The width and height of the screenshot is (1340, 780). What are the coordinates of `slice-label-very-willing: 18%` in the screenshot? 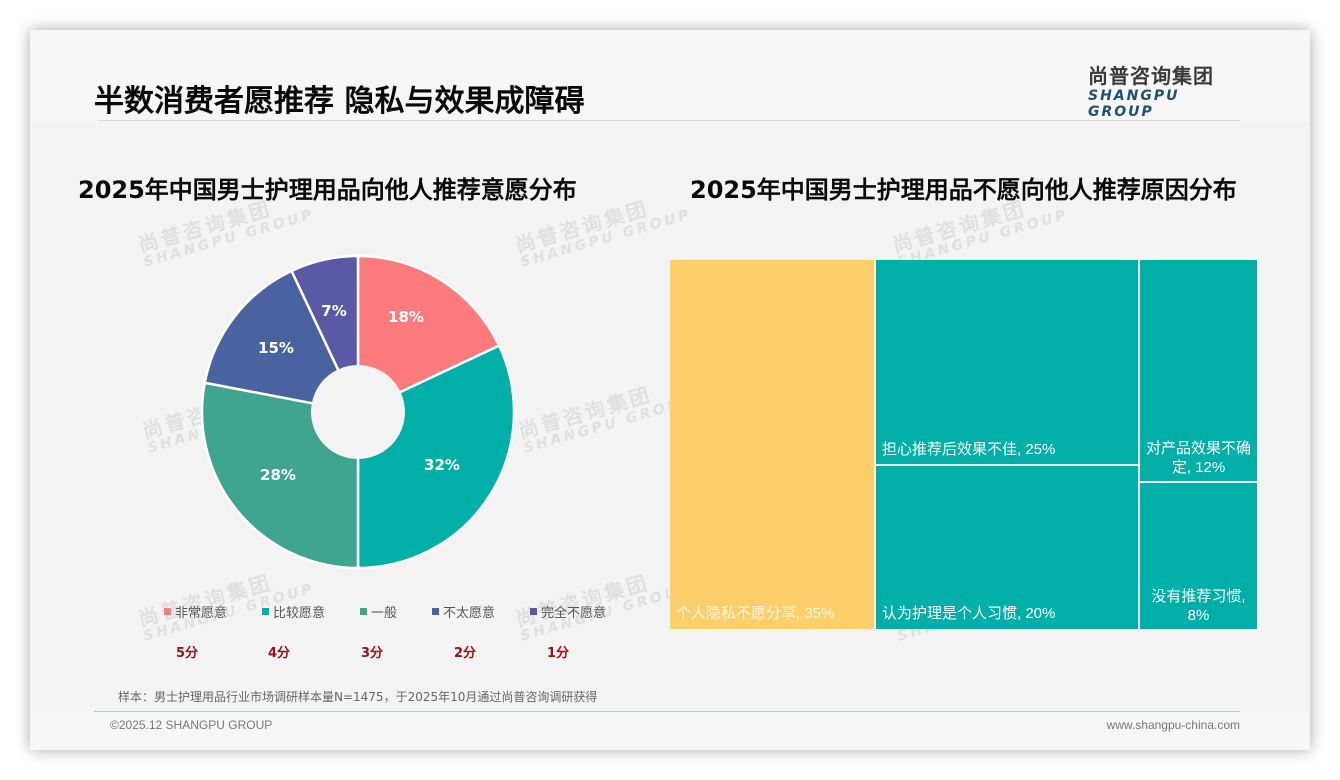 It's located at (406, 317).